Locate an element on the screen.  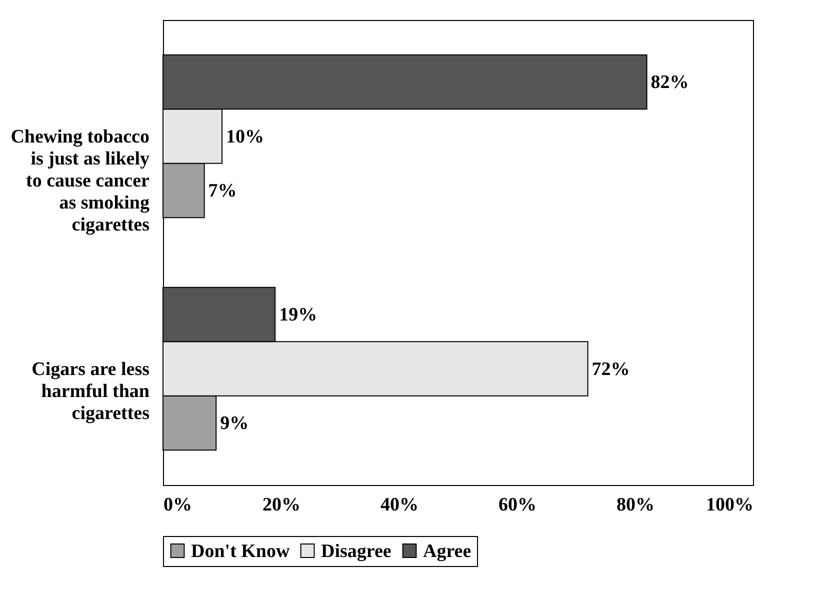
x-tick-label: 60% is located at coordinates (517, 505).